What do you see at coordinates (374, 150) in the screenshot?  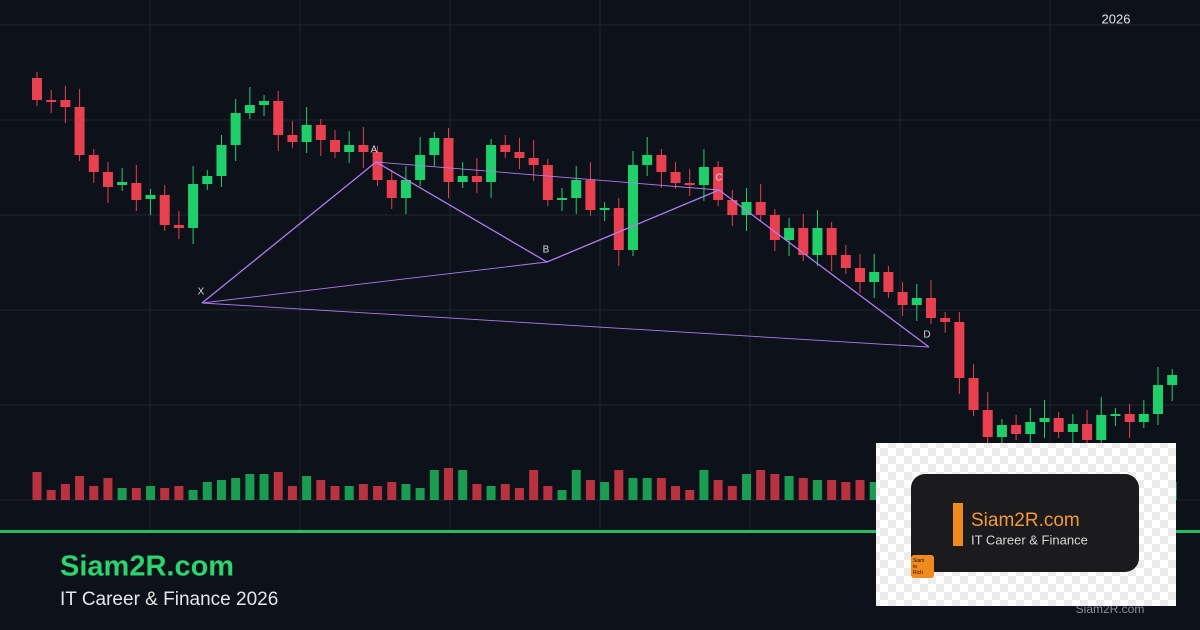 I see `pattern-label: A` at bounding box center [374, 150].